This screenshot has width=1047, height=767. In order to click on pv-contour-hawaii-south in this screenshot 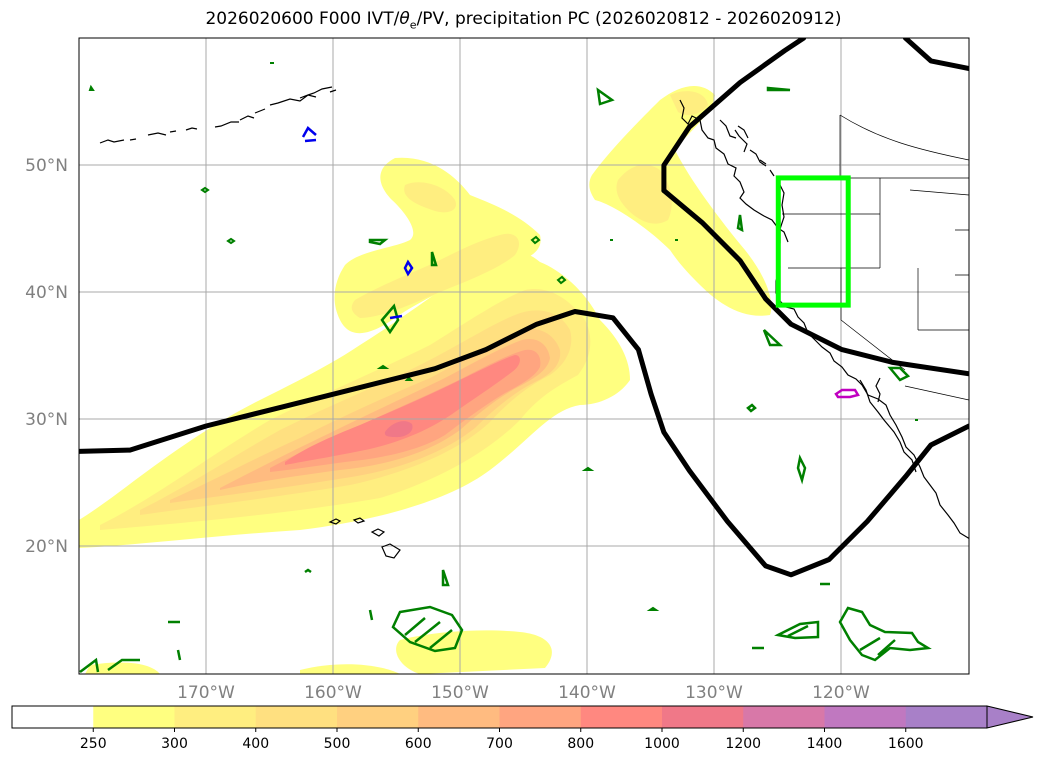, I will do `click(427, 629)`.